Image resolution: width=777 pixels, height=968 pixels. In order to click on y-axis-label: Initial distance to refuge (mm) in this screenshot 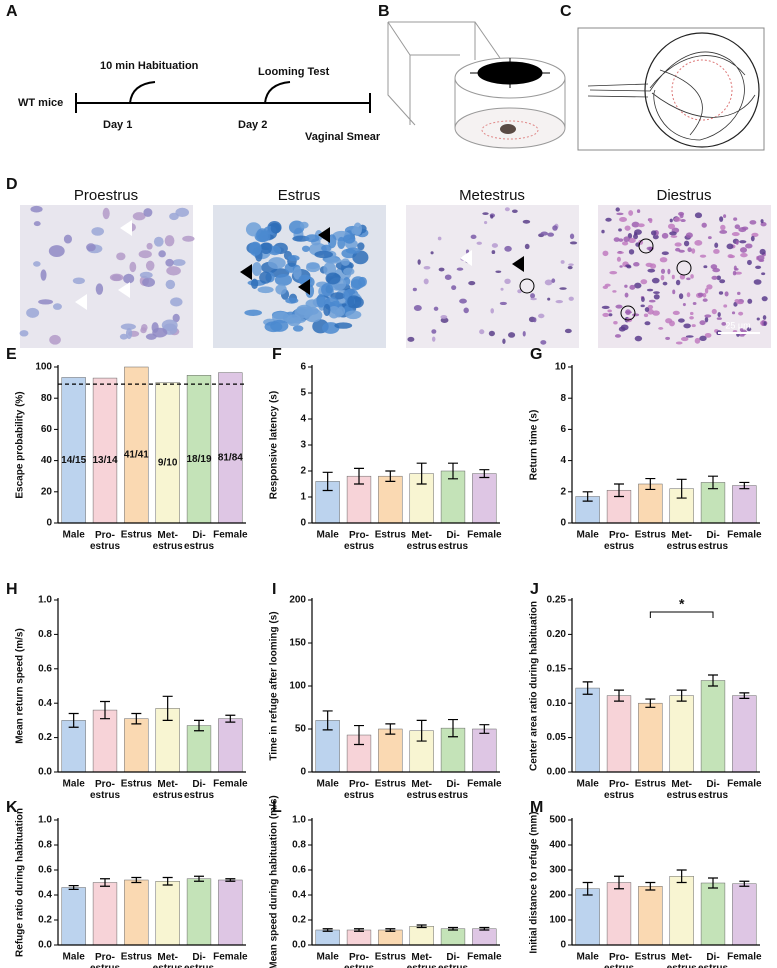, I will do `click(534, 882)`.